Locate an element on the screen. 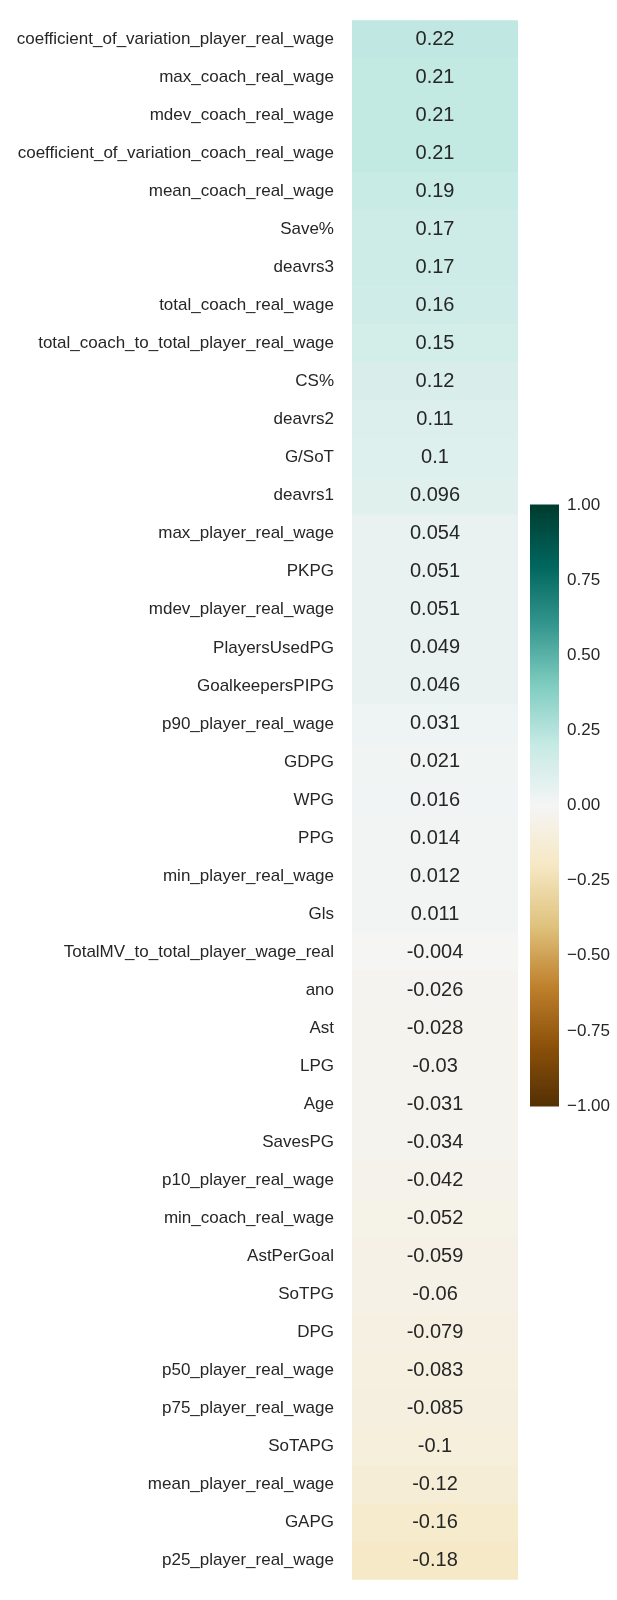 This screenshot has height=1600, width=617. y-tick-label: p90_player_real_wage is located at coordinates (247, 723).